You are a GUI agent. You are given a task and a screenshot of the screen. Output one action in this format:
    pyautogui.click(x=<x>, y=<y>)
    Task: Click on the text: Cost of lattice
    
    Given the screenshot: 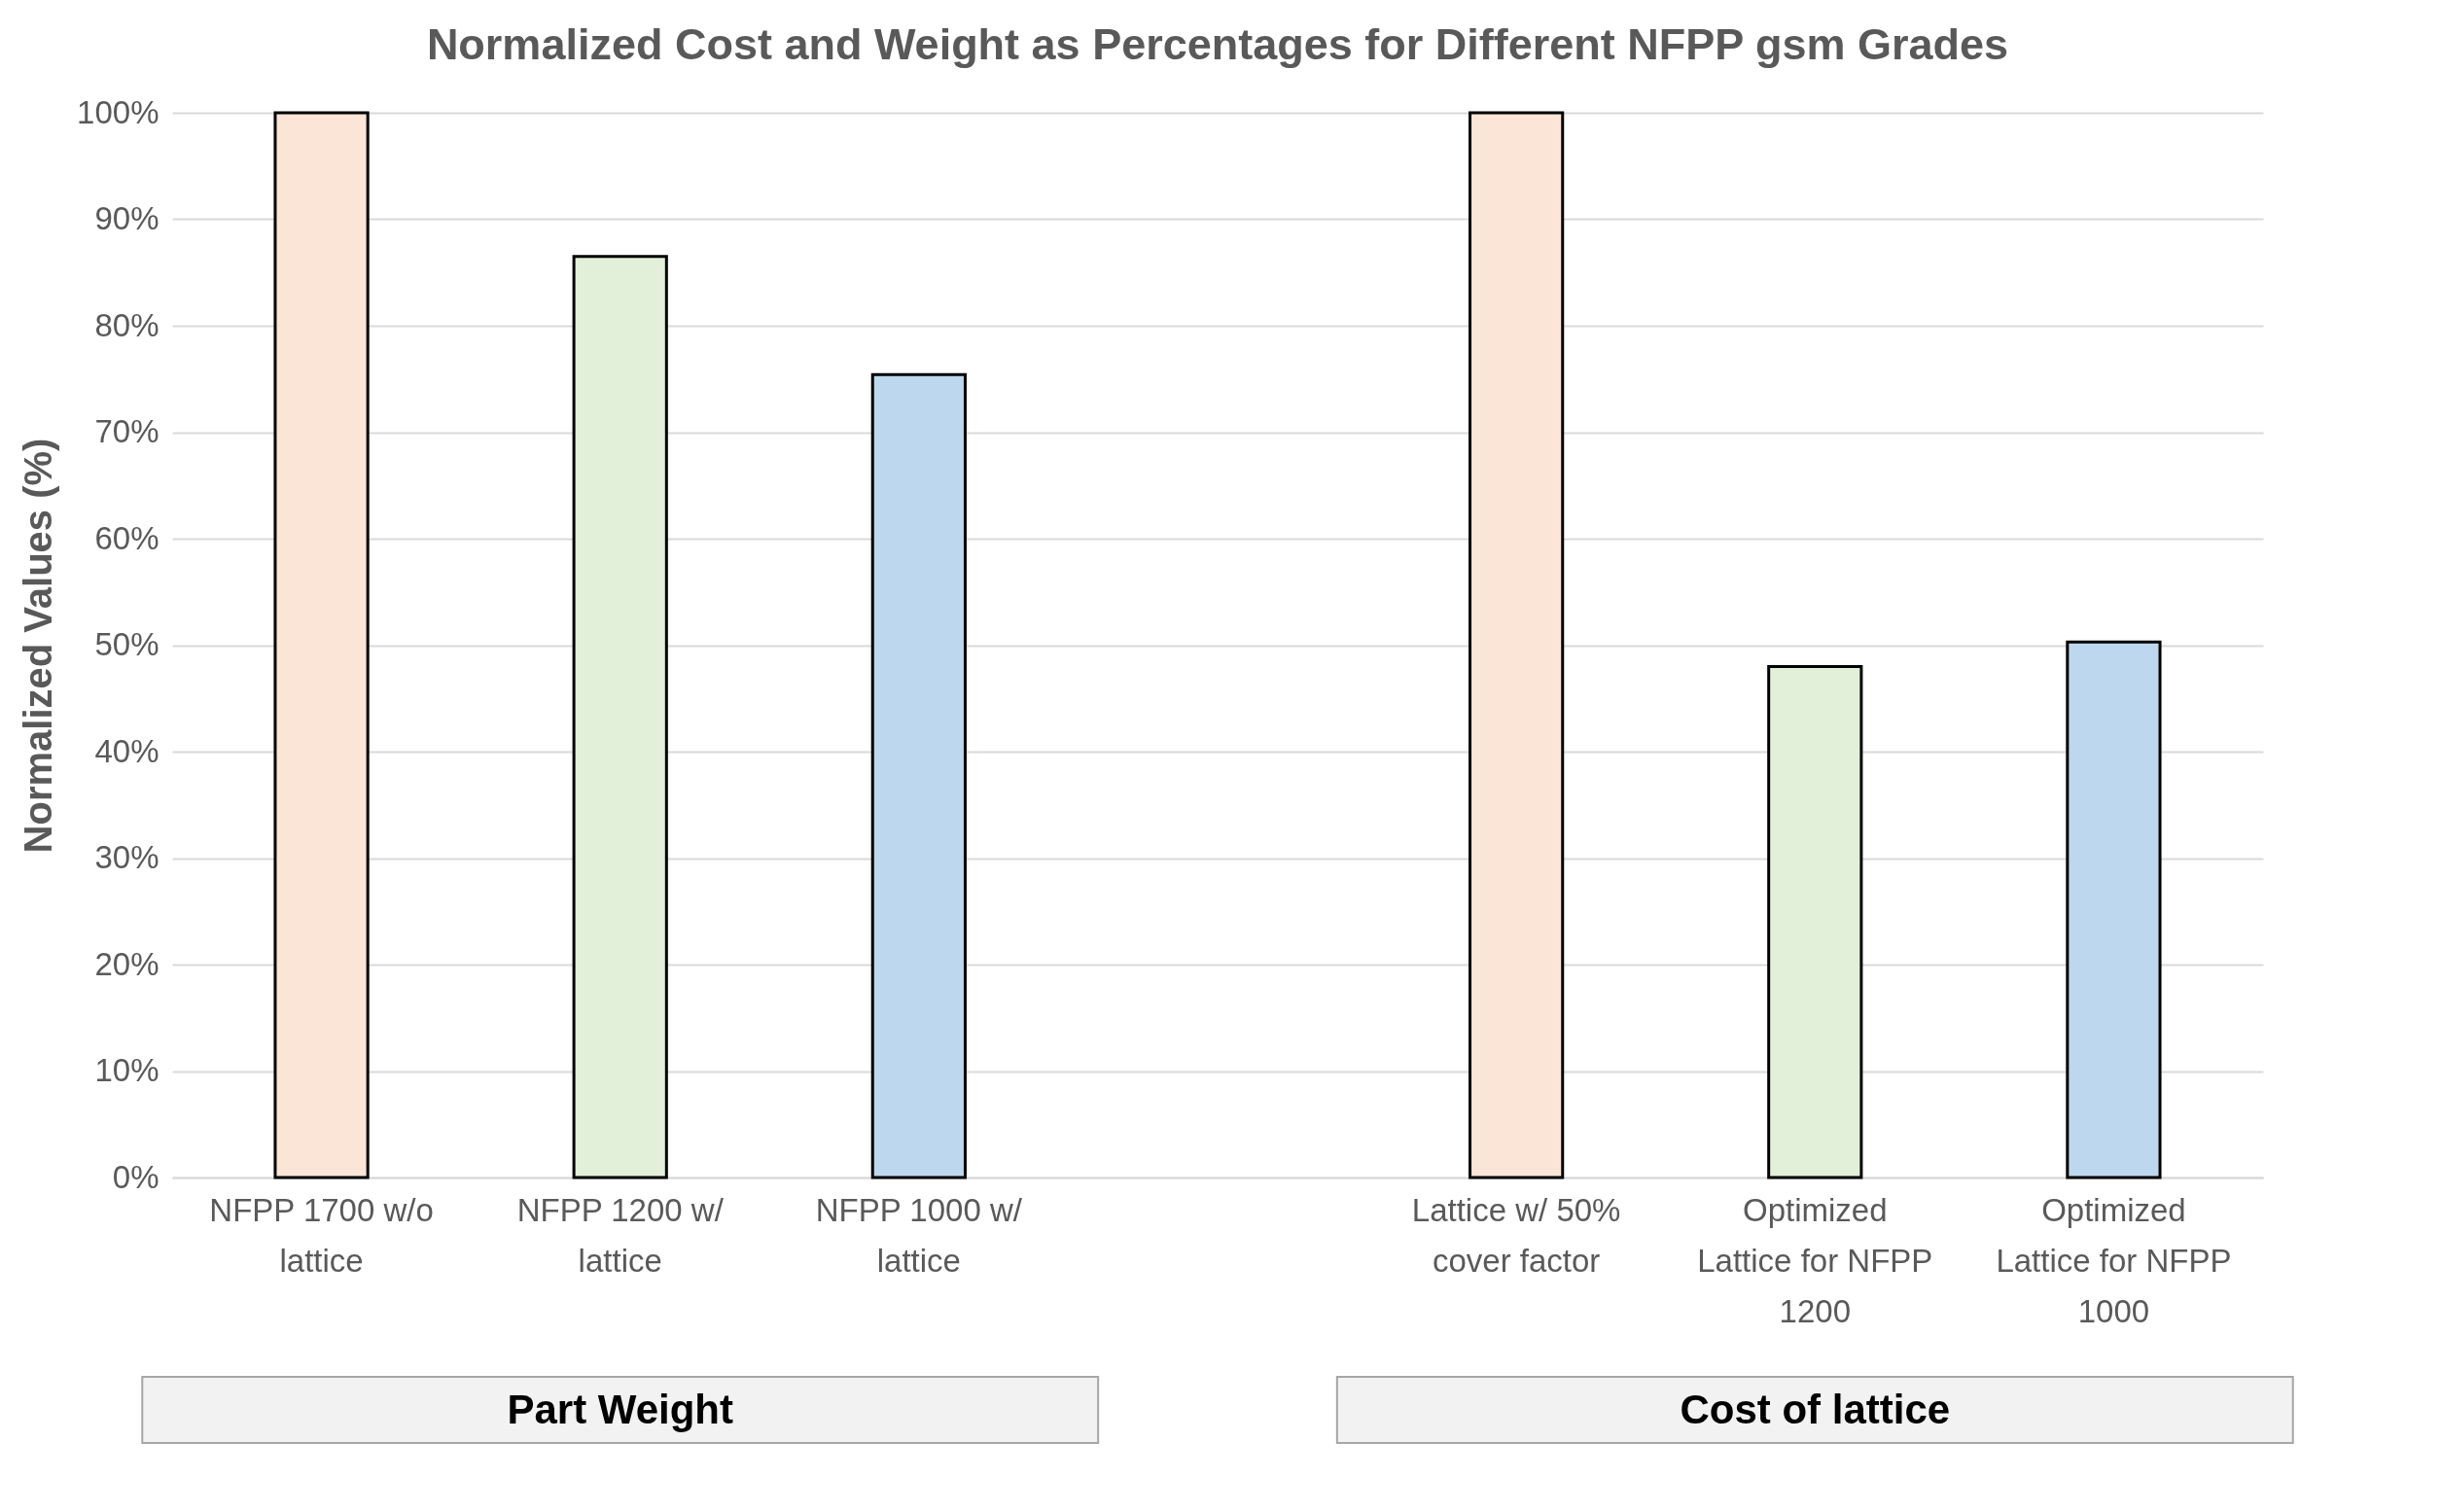 What is the action you would take?
    pyautogui.click(x=1816, y=1409)
    